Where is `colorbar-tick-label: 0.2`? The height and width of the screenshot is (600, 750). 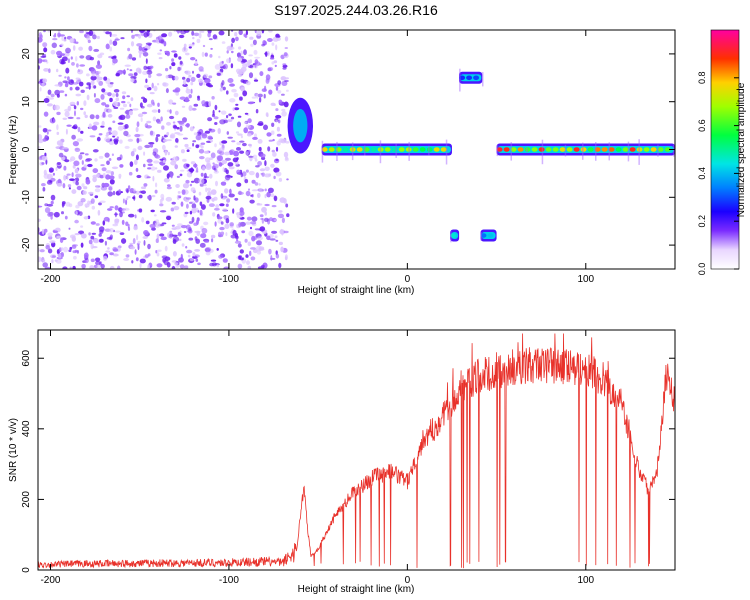 colorbar-tick-label: 0.2 is located at coordinates (702, 221).